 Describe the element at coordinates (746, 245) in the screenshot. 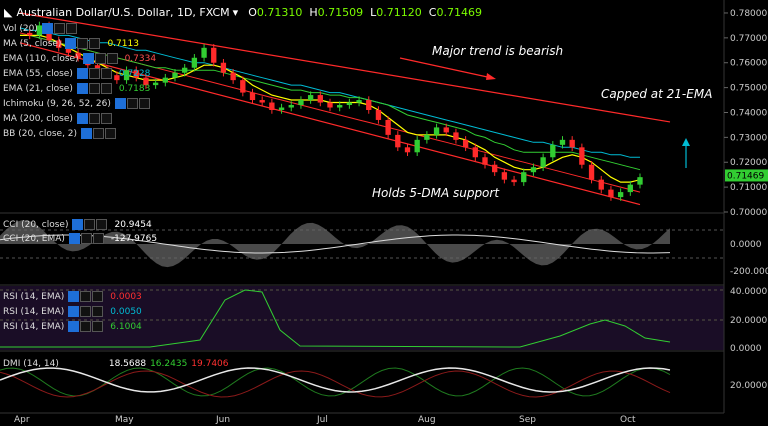

I see `cci-tick-label: 0.0000` at that location.